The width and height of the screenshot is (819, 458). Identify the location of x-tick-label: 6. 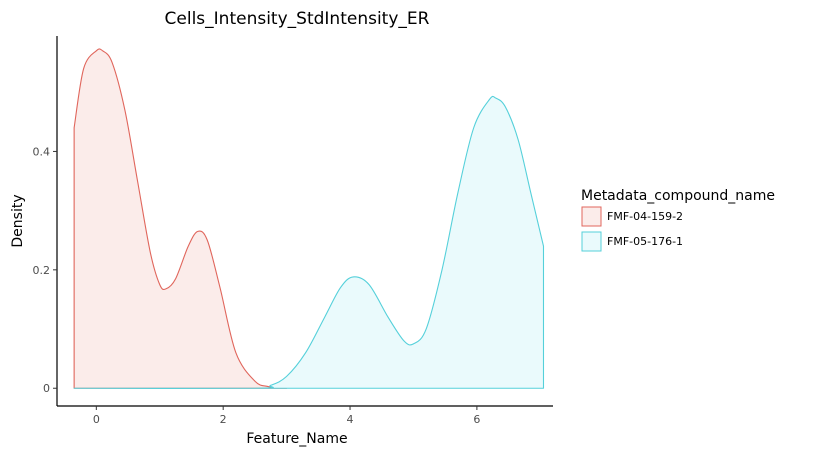
(476, 419).